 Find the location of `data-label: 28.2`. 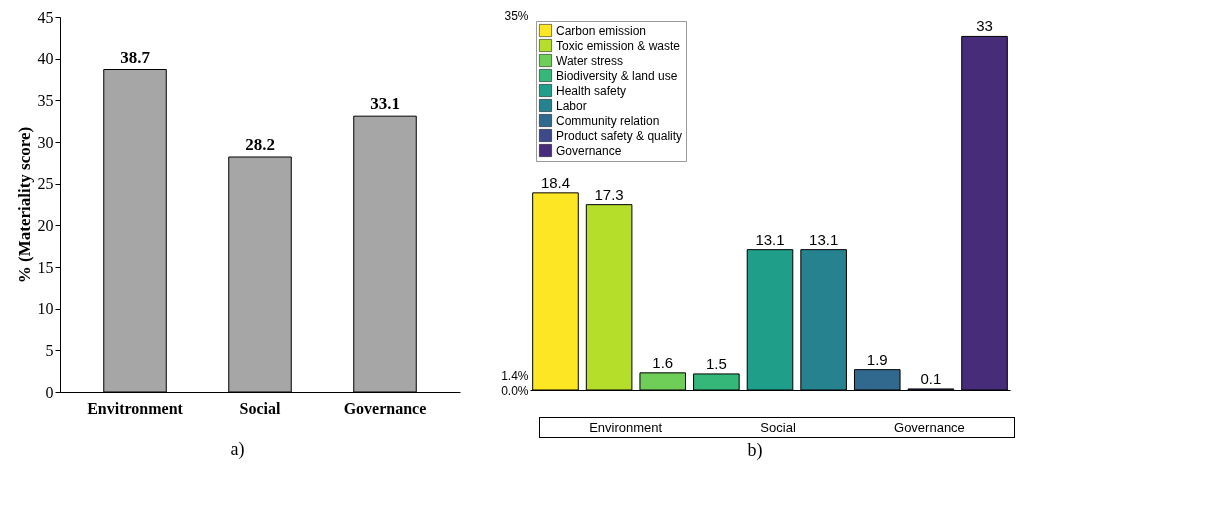

data-label: 28.2 is located at coordinates (260, 144).